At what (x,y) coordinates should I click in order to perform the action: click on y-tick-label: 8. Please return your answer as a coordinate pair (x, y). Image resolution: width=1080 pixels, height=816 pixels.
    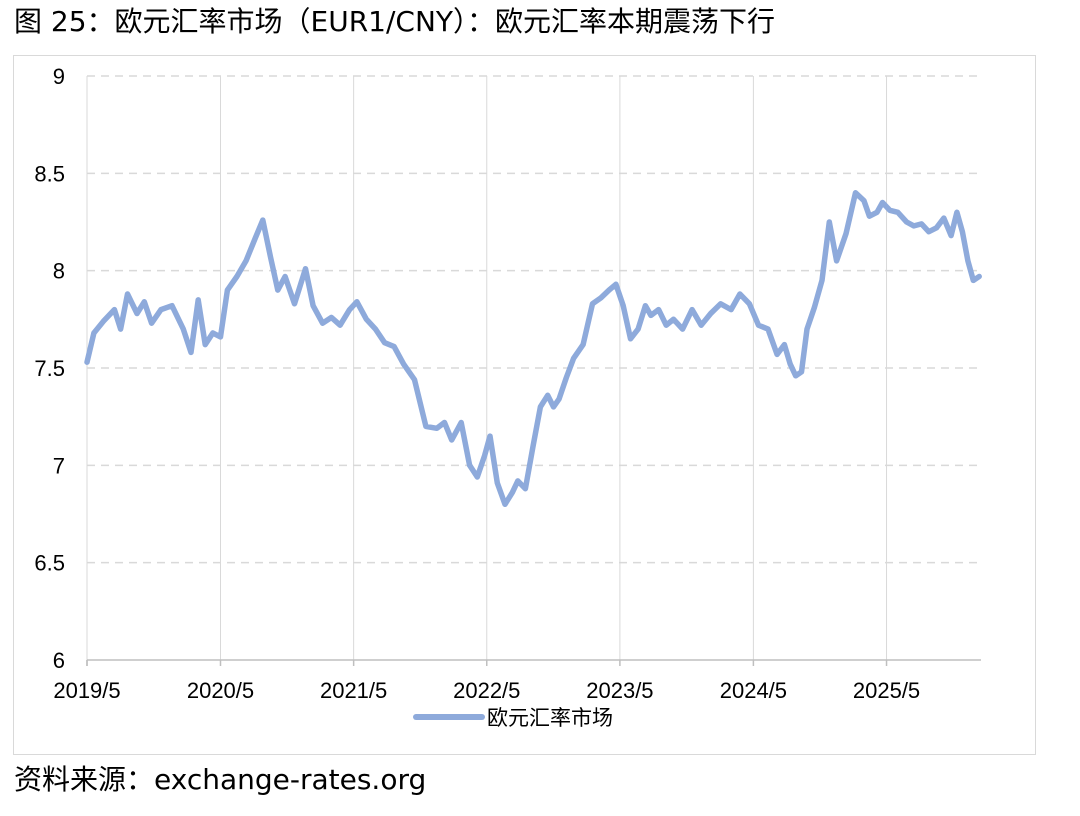
    Looking at the image, I should click on (59, 271).